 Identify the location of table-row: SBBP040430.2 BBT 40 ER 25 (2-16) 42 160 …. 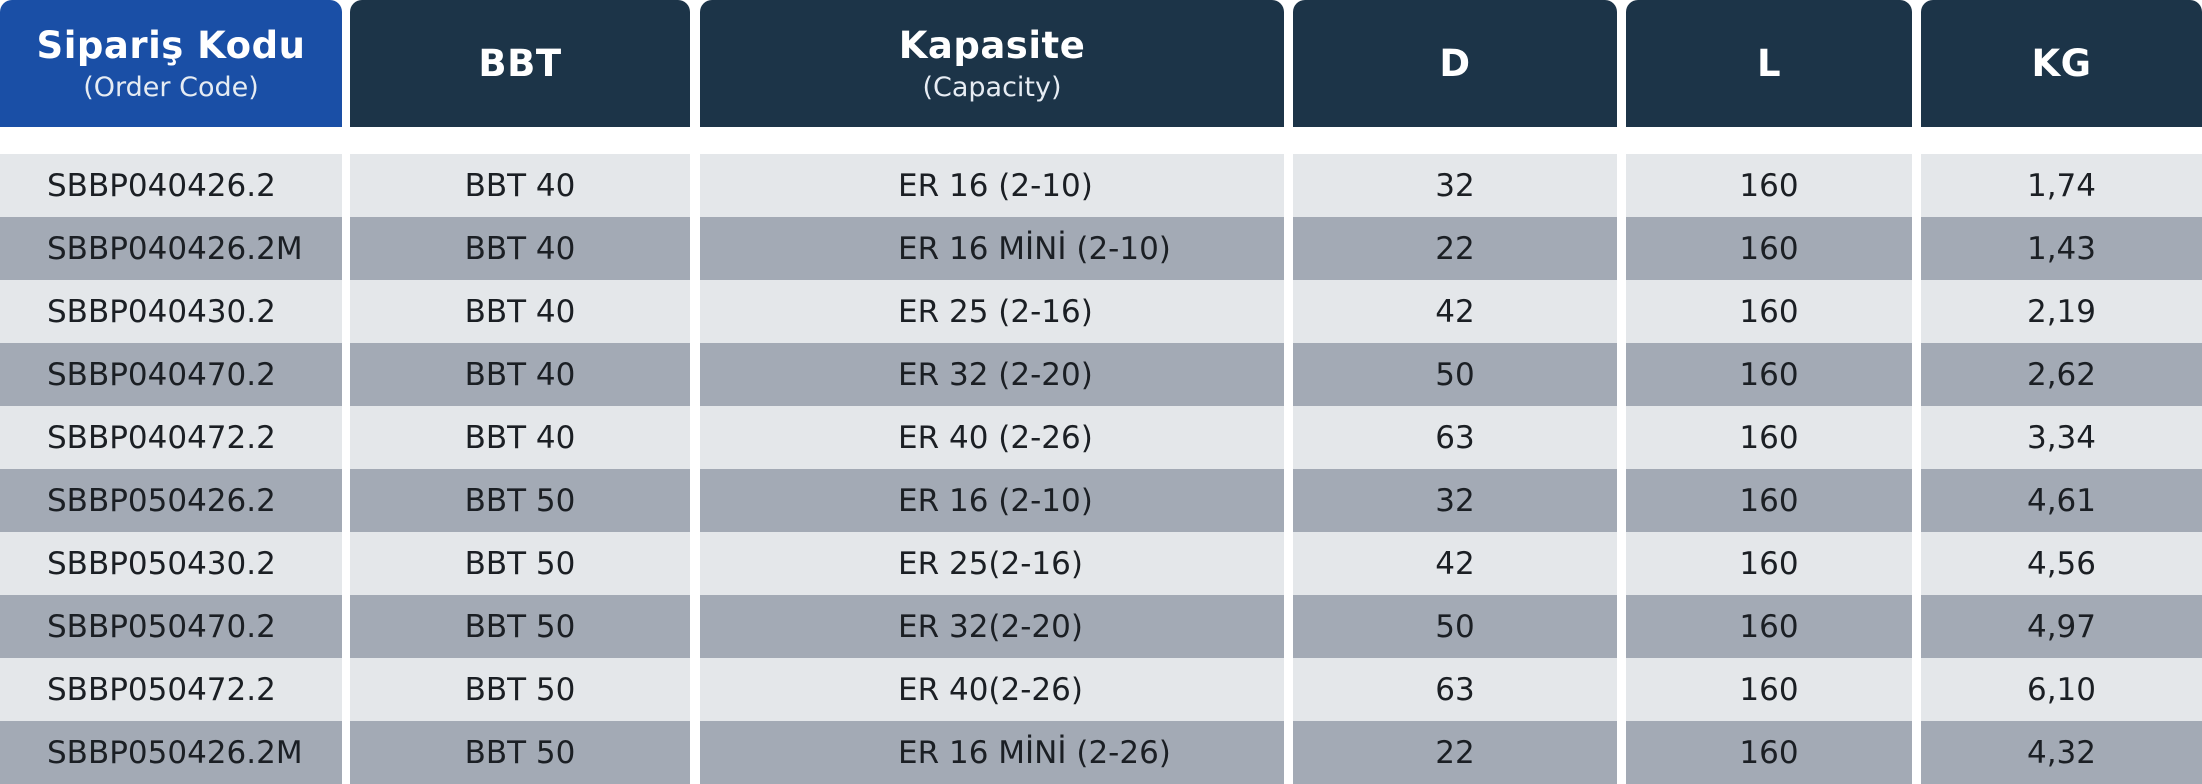
(1101, 311).